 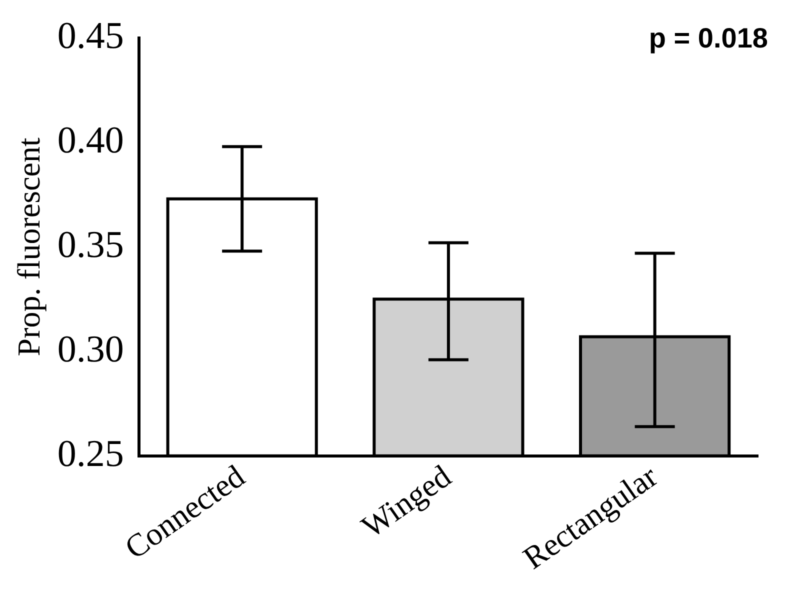 I want to click on y-tick-label: 0.40, so click(x=90, y=140).